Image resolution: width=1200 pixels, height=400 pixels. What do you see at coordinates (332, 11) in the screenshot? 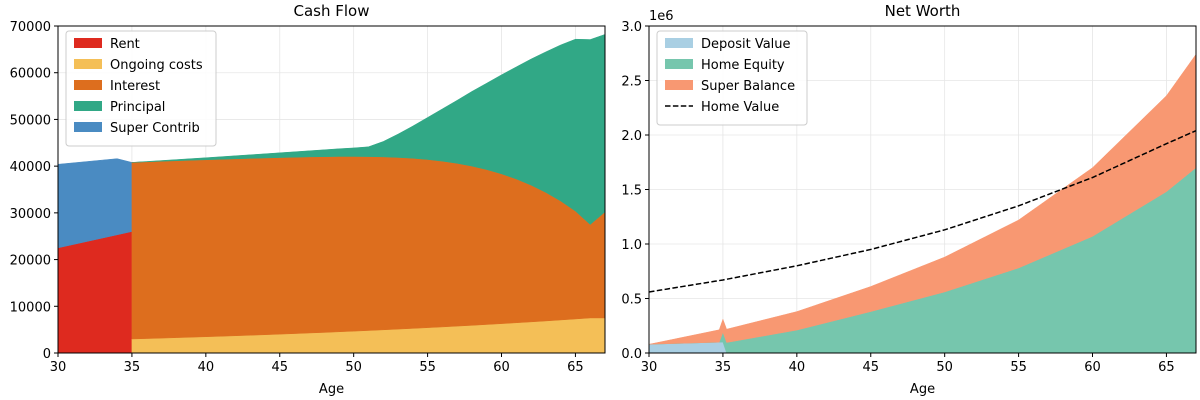
I see `chart-title: Cash Flow` at bounding box center [332, 11].